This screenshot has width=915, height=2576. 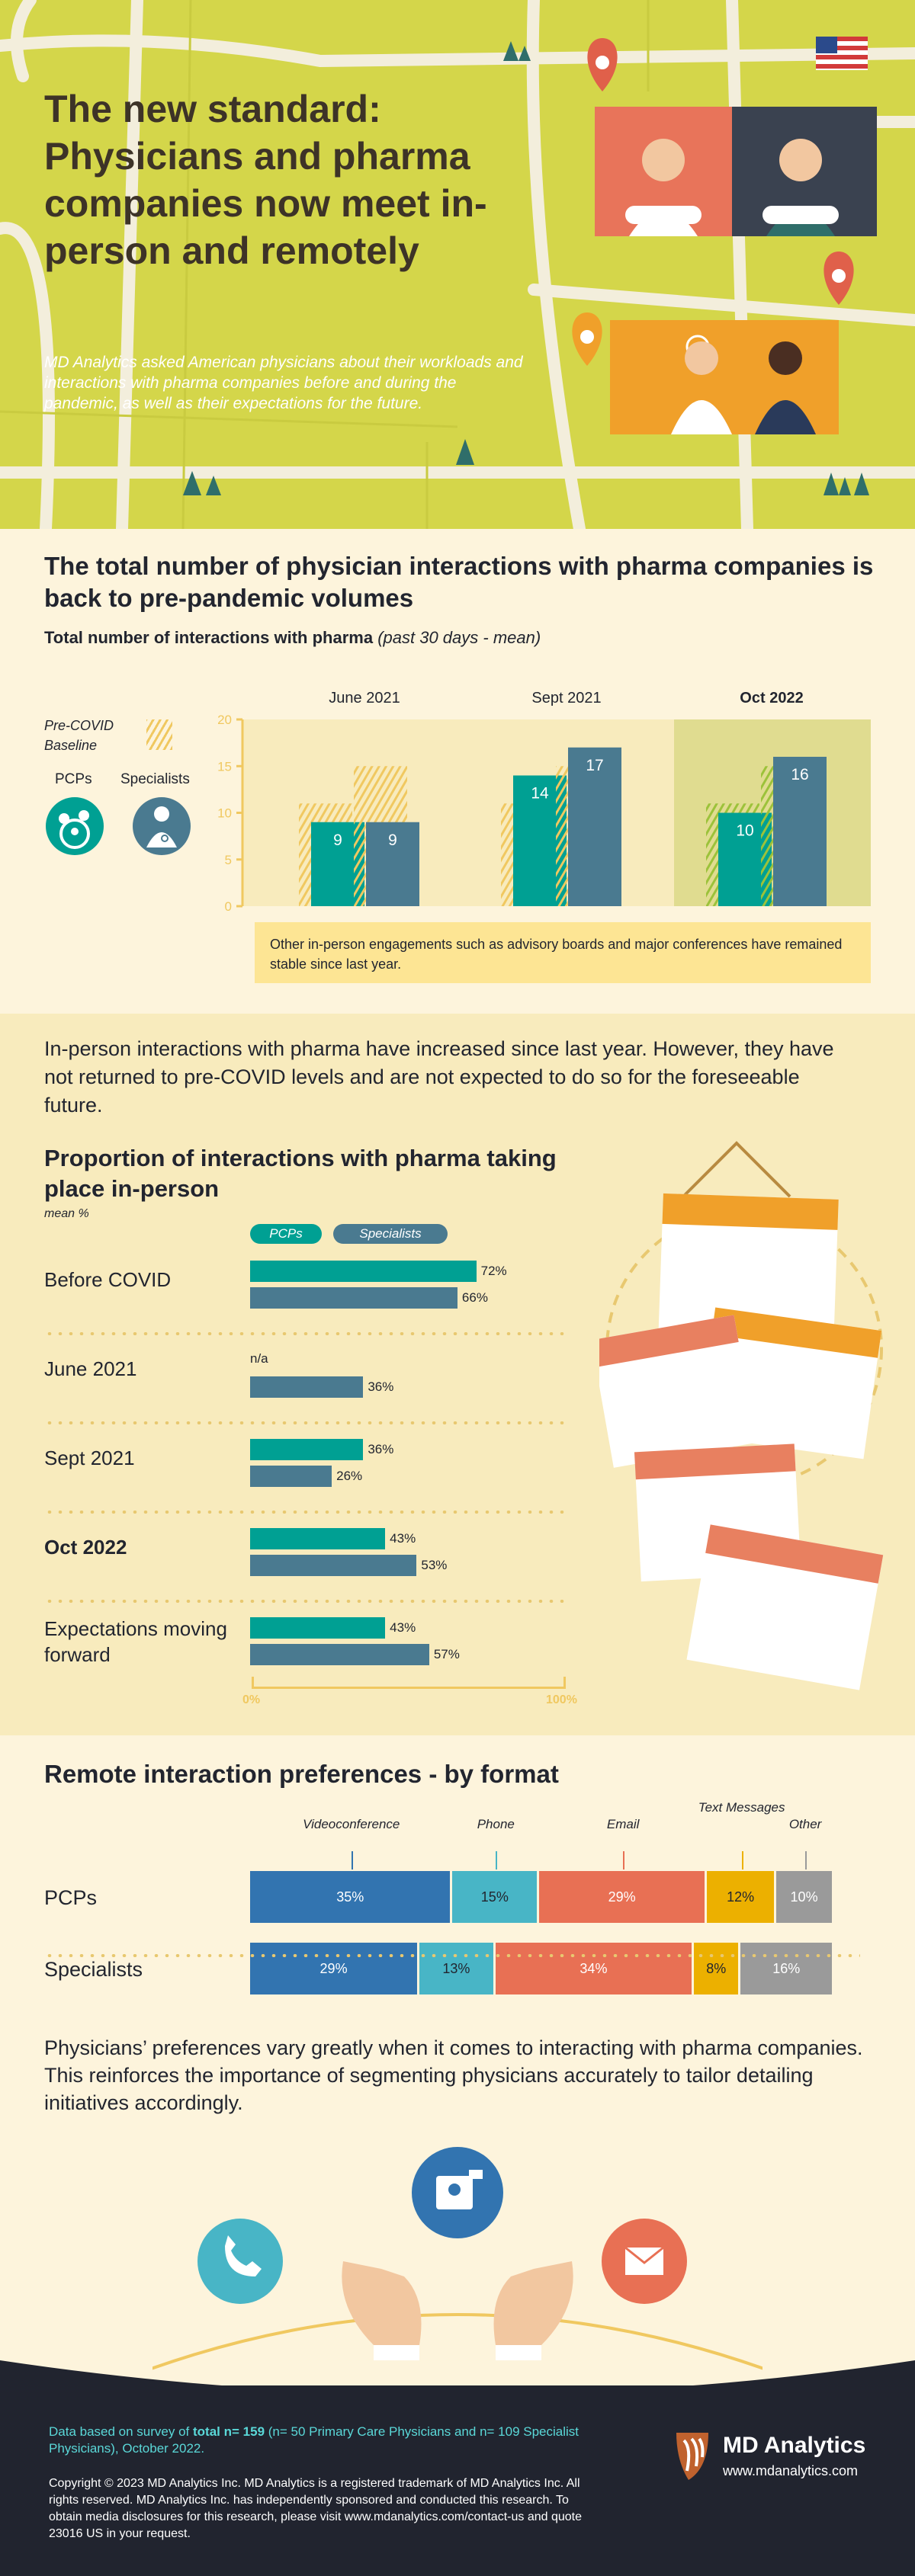 I want to click on communication-illustration, so click(x=457, y=2258).